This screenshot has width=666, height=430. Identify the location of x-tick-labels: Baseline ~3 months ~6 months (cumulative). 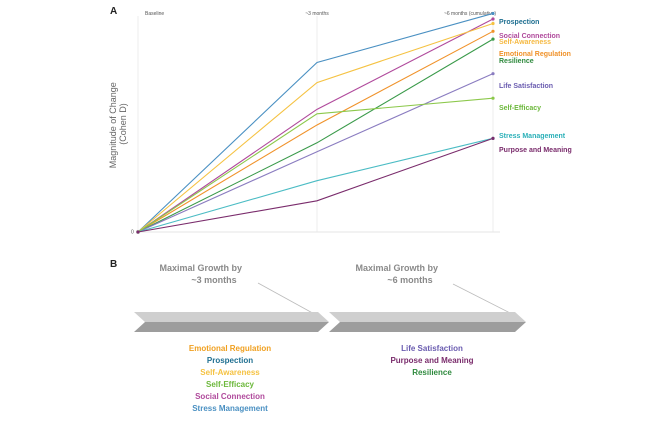
(320, 14).